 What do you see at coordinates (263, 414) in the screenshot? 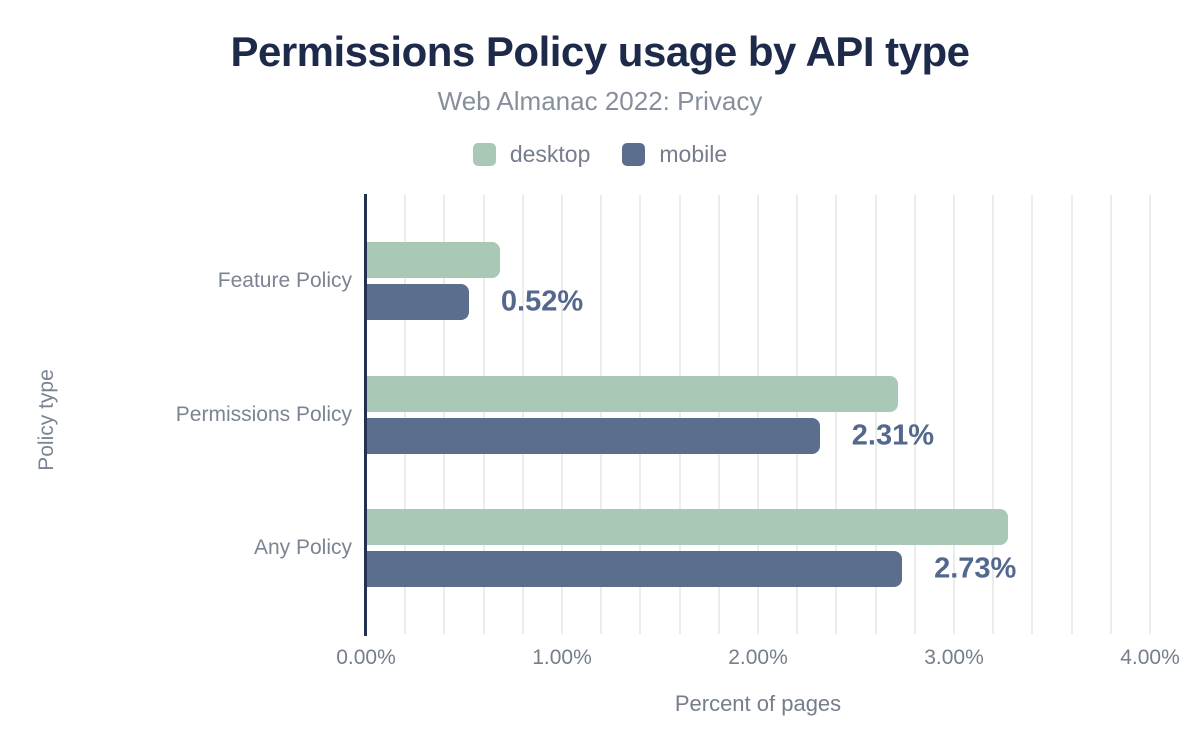
I see `category-label-permissions-policy: Permissions Policy` at bounding box center [263, 414].